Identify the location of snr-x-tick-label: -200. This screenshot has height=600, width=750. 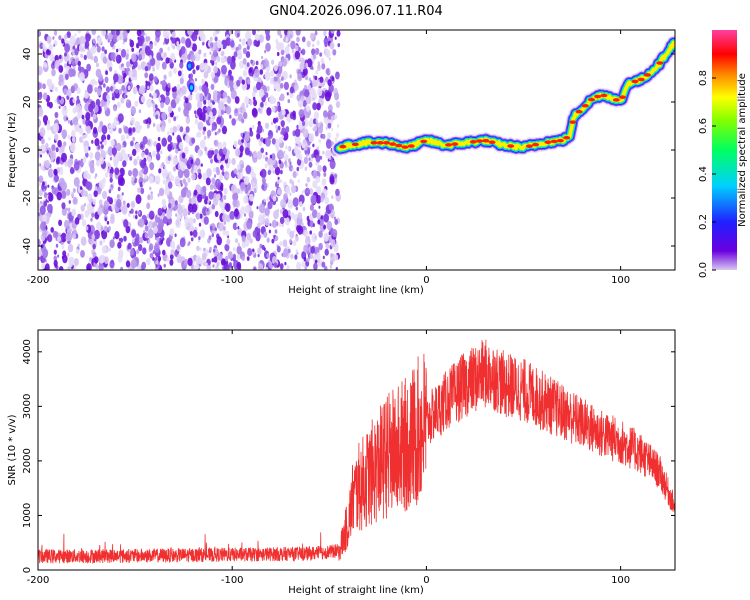
(38, 580).